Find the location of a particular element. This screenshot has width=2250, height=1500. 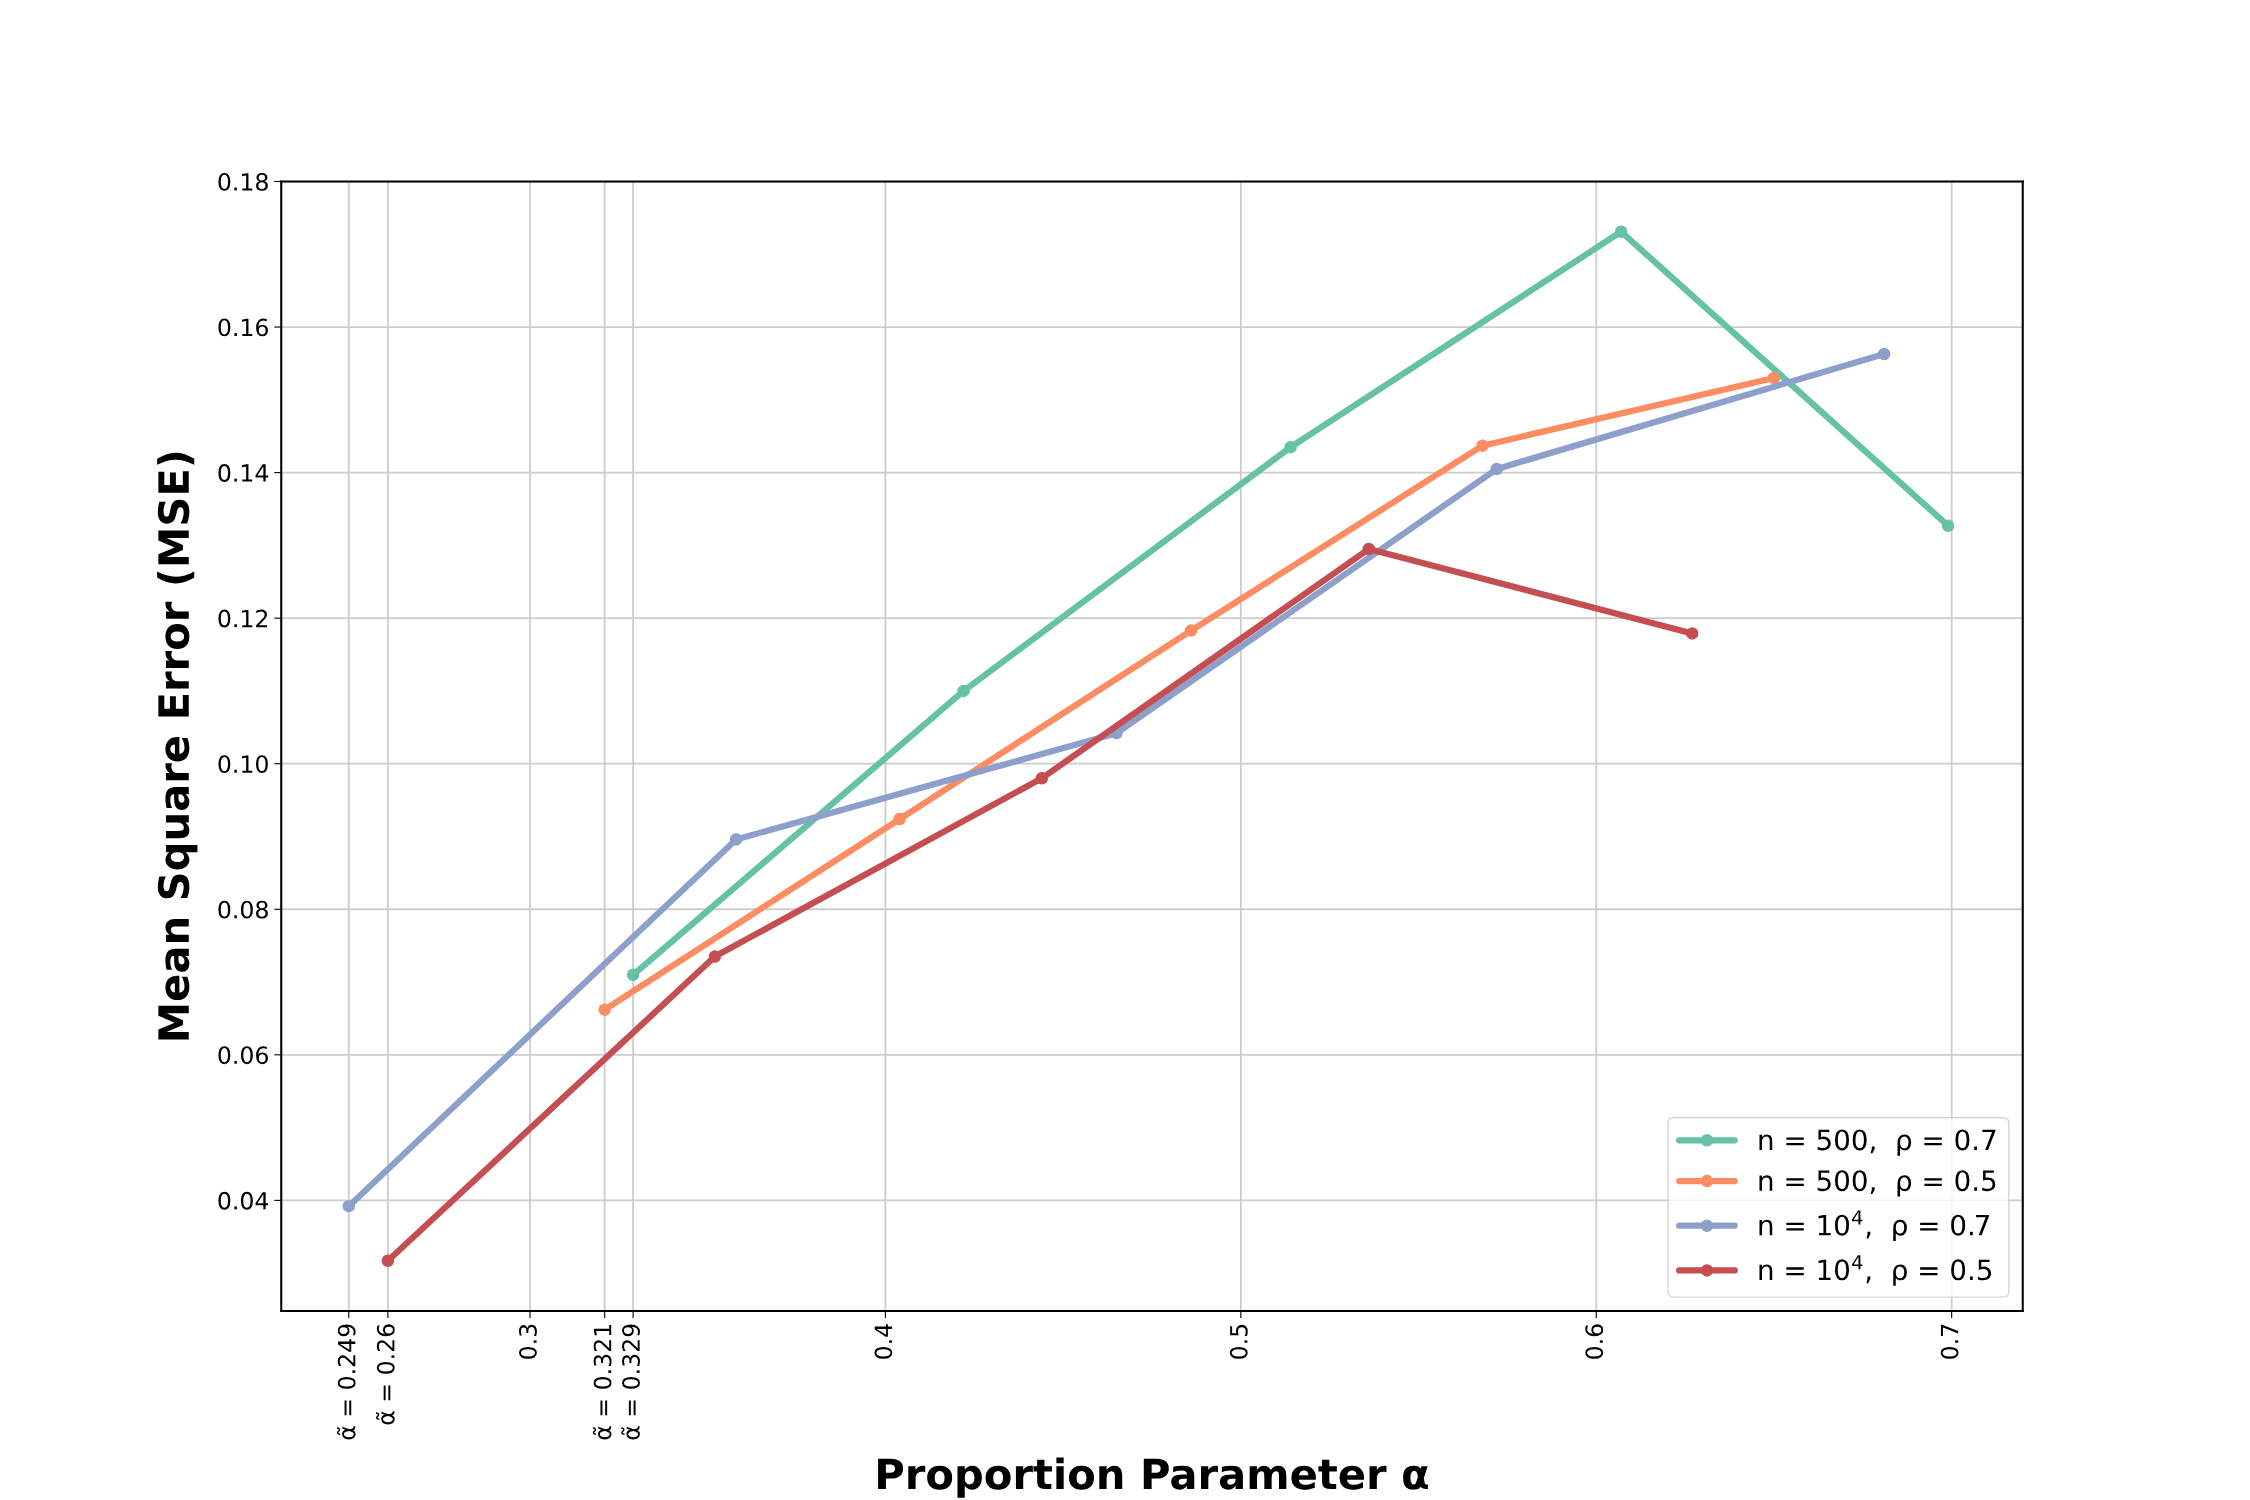

y-tick-label: 0.14 is located at coordinates (243, 473).